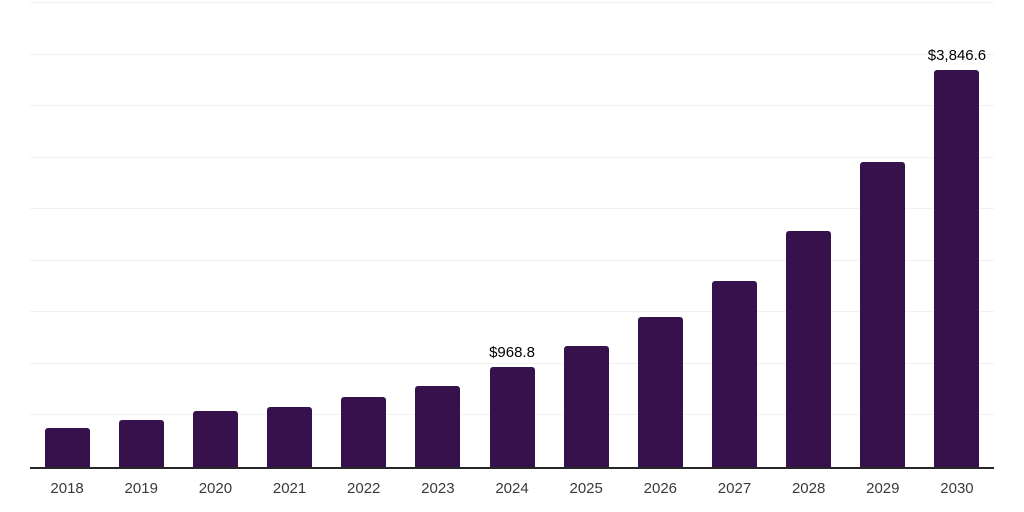  Describe the element at coordinates (957, 56) in the screenshot. I see `bar-value-label: $3,846.6` at that location.